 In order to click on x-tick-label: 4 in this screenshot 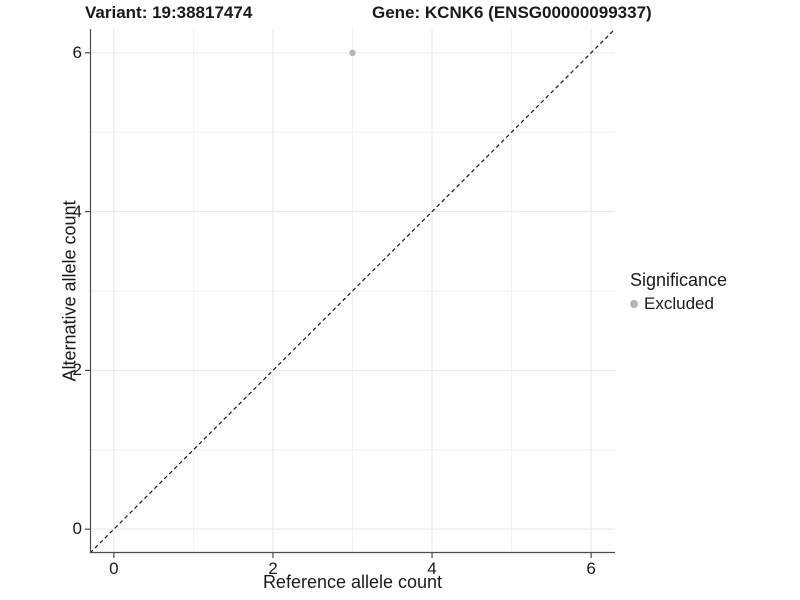, I will do `click(432, 568)`.